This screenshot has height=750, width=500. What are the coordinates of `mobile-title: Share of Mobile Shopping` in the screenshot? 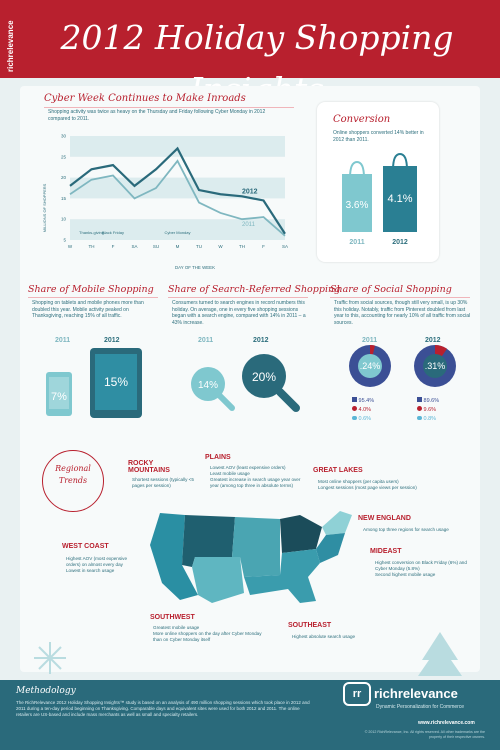 It's located at (91, 289).